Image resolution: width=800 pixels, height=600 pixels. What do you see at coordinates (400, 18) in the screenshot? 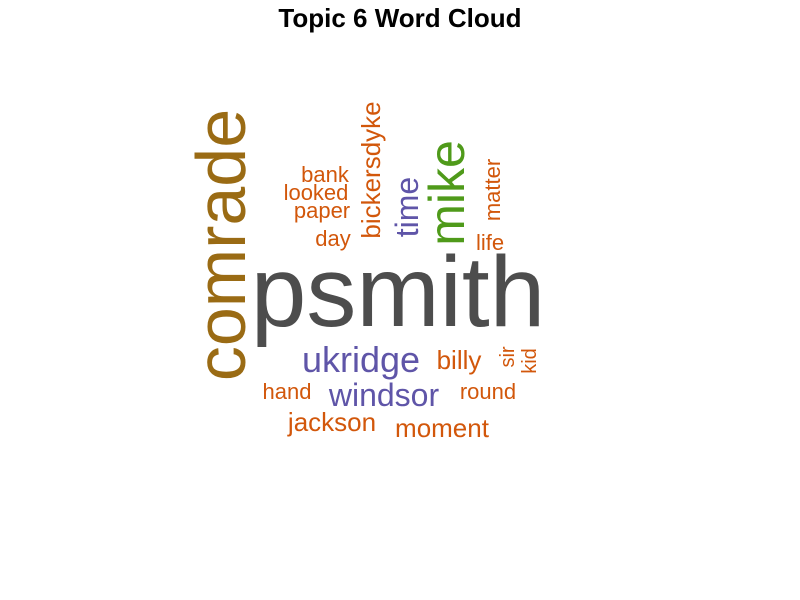
I see `chart-title: Topic 6 Word Cloud` at bounding box center [400, 18].